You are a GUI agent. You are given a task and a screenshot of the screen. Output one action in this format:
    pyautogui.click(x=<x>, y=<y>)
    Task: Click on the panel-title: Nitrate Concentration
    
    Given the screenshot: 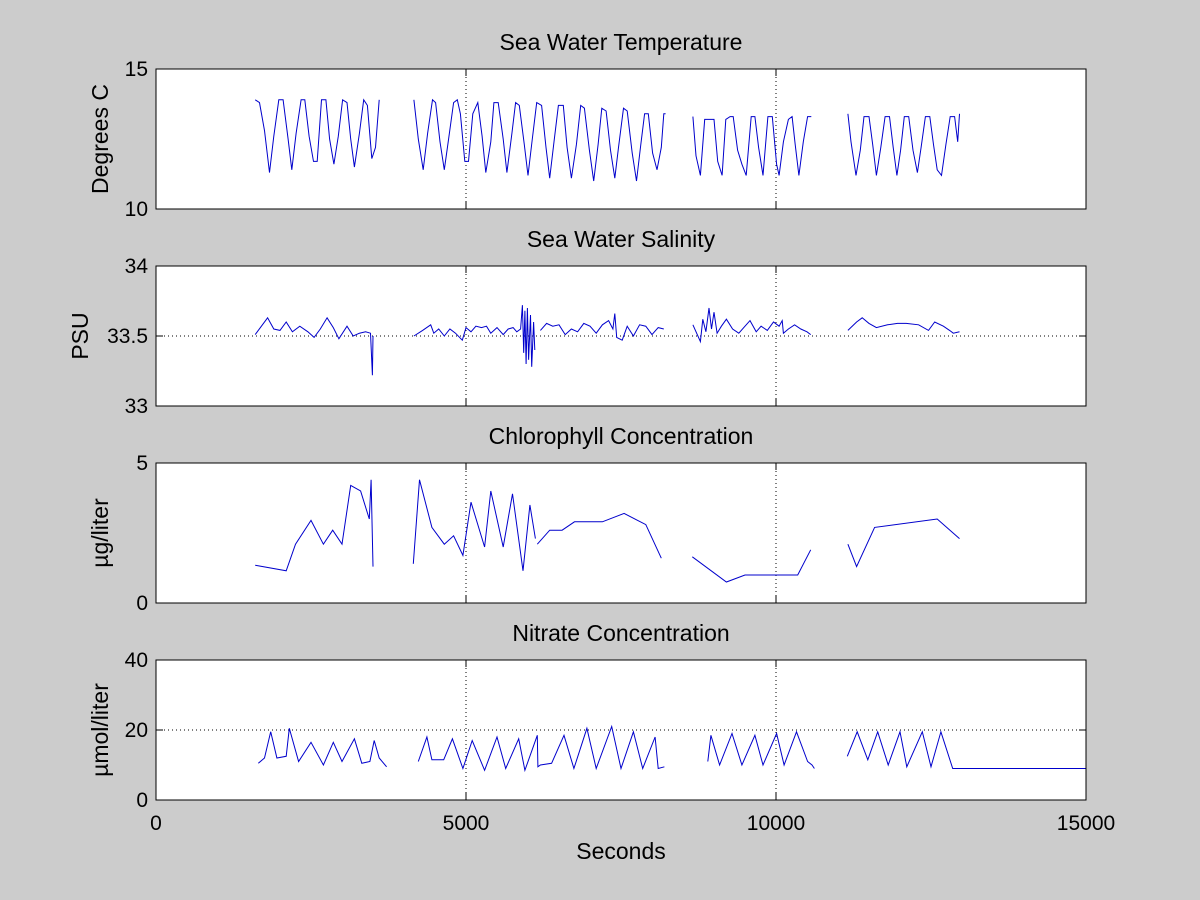 What is the action you would take?
    pyautogui.click(x=620, y=633)
    